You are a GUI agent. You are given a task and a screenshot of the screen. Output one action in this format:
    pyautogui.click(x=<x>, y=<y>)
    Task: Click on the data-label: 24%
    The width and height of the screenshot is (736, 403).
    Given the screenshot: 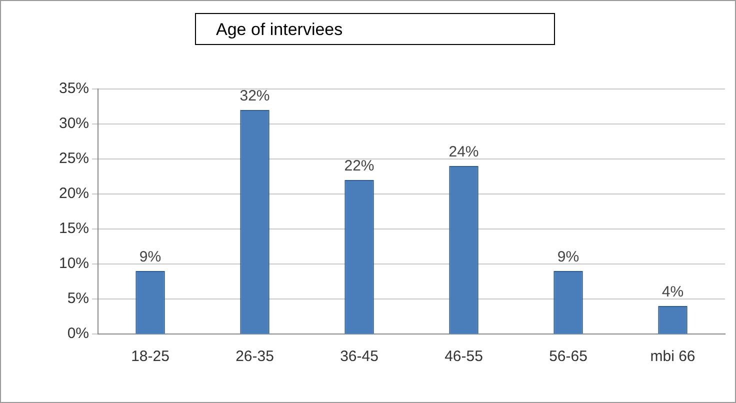 What is the action you would take?
    pyautogui.click(x=463, y=152)
    